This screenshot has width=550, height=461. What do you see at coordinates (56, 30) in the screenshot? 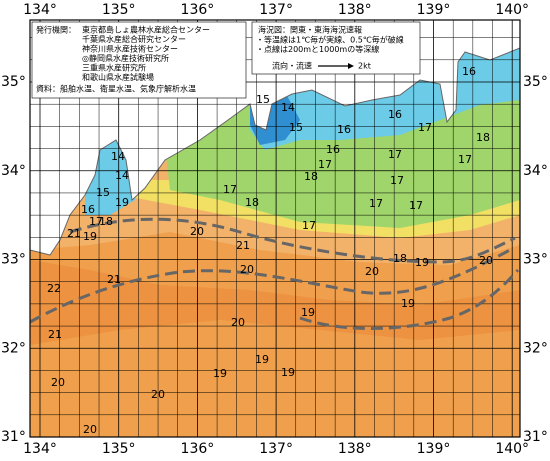
I see `publisher-heading: 発行機関：` at bounding box center [56, 30].